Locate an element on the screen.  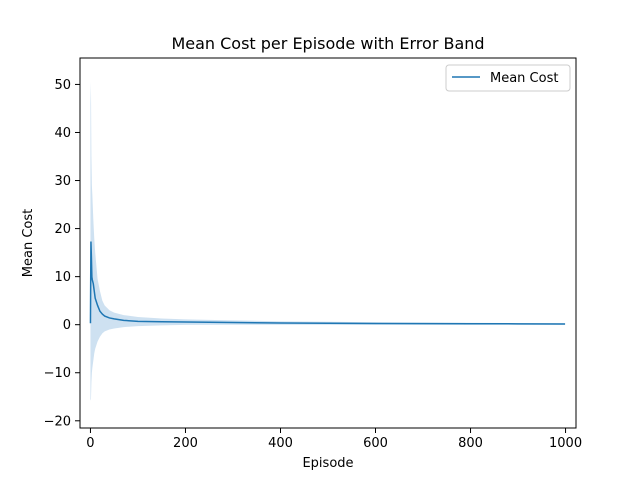
x-axis-label: Episode is located at coordinates (327, 463).